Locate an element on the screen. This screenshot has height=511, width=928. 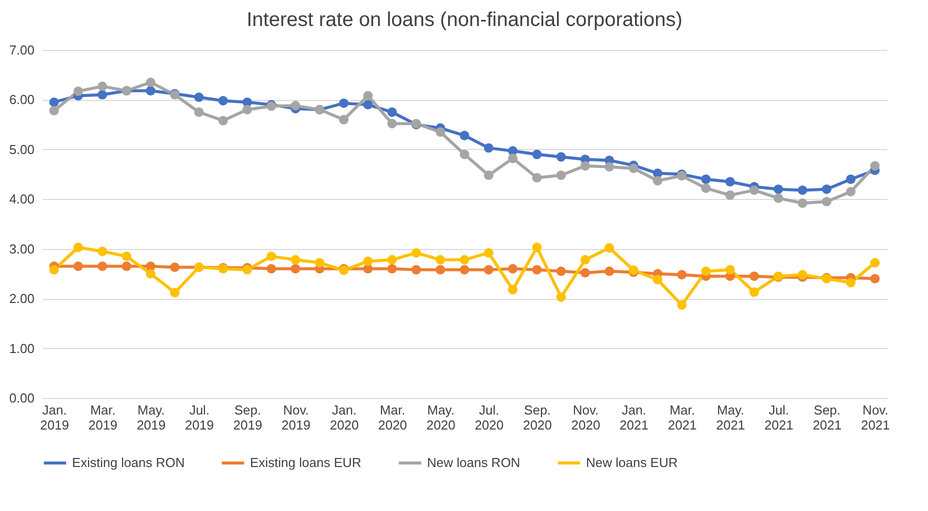
x-tick-label: Jan. 2020 is located at coordinates (344, 417).